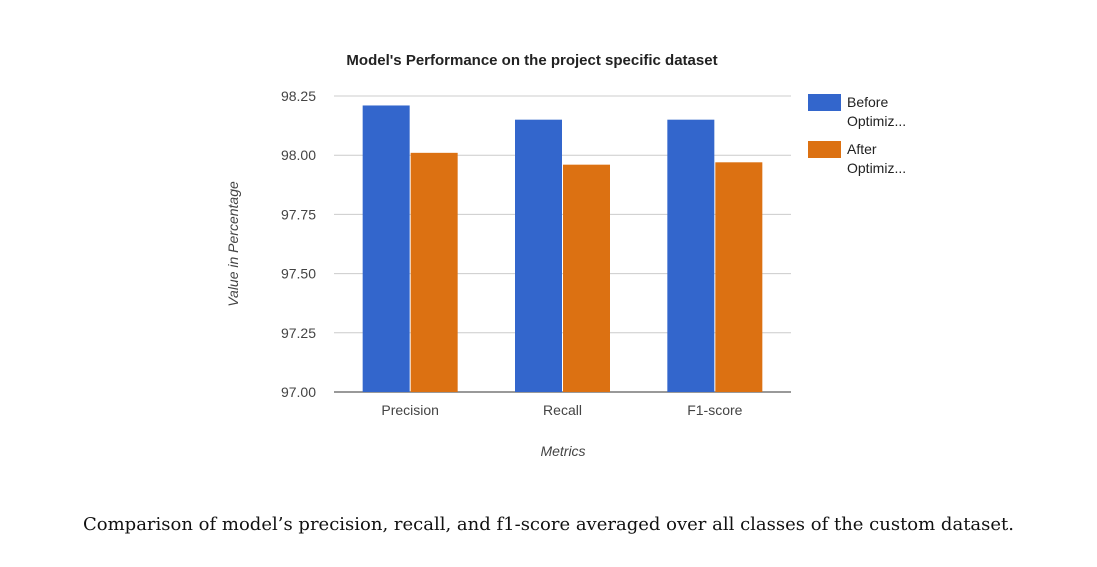 The height and width of the screenshot is (567, 1097). I want to click on y-axis-label: Value in Percentage, so click(233, 244).